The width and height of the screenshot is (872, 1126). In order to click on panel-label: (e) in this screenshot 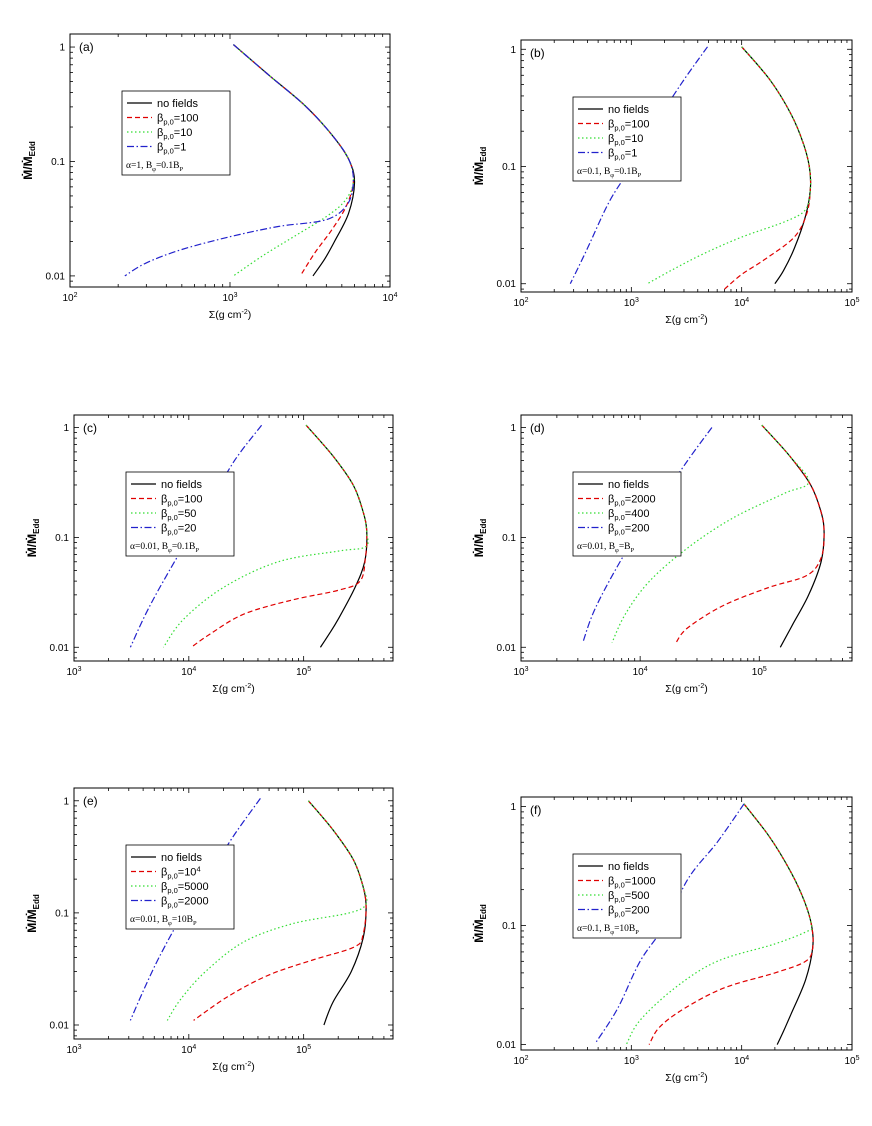, I will do `click(90, 801)`.